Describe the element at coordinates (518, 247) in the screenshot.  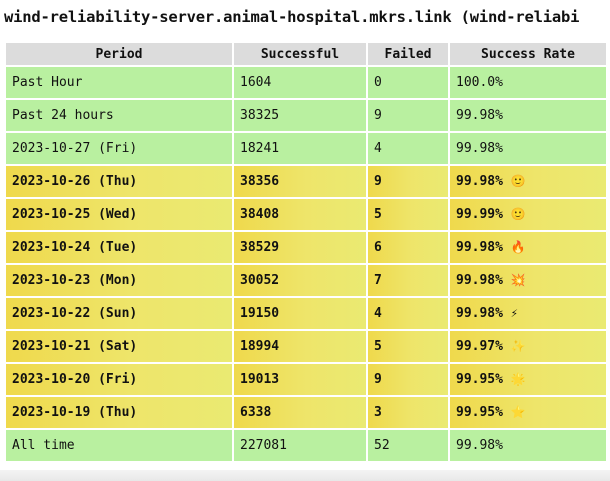
I see `status-emoji-icon: 🔥` at that location.